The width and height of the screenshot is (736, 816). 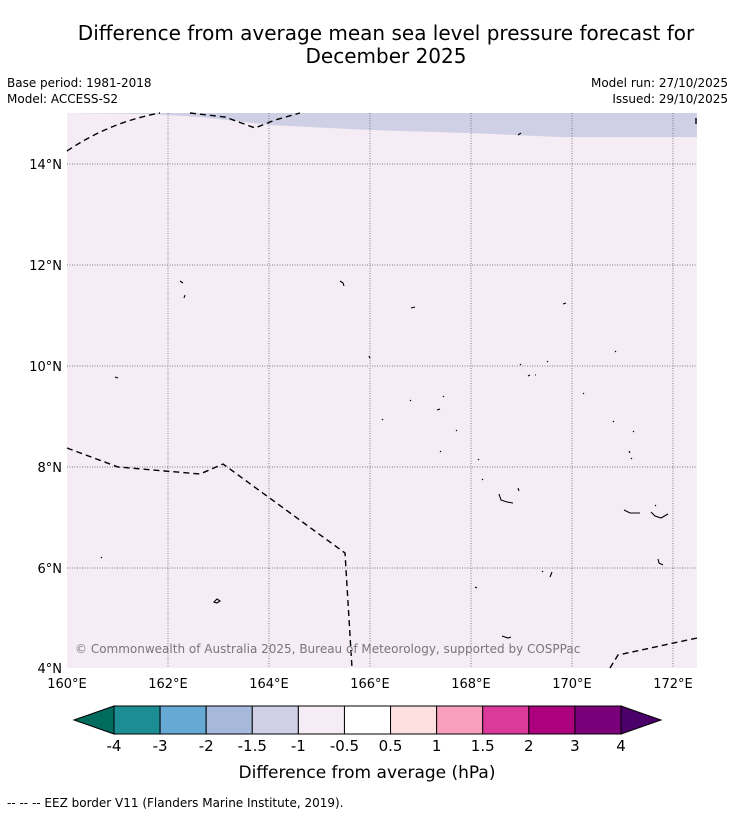 I want to click on model-name: Model: ACCESS-S2, so click(x=63, y=99).